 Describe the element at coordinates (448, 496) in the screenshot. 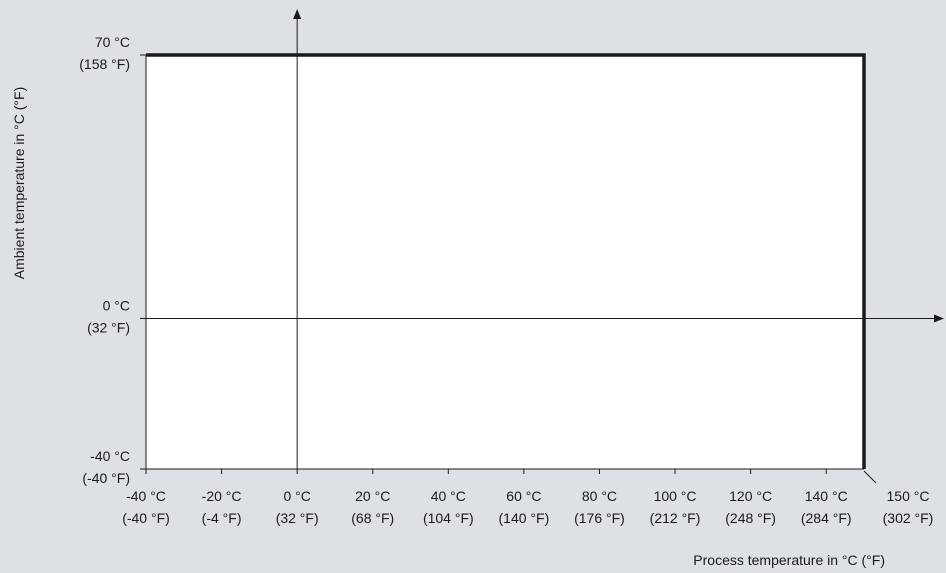

I see `x-tick-label: 40 °C` at that location.